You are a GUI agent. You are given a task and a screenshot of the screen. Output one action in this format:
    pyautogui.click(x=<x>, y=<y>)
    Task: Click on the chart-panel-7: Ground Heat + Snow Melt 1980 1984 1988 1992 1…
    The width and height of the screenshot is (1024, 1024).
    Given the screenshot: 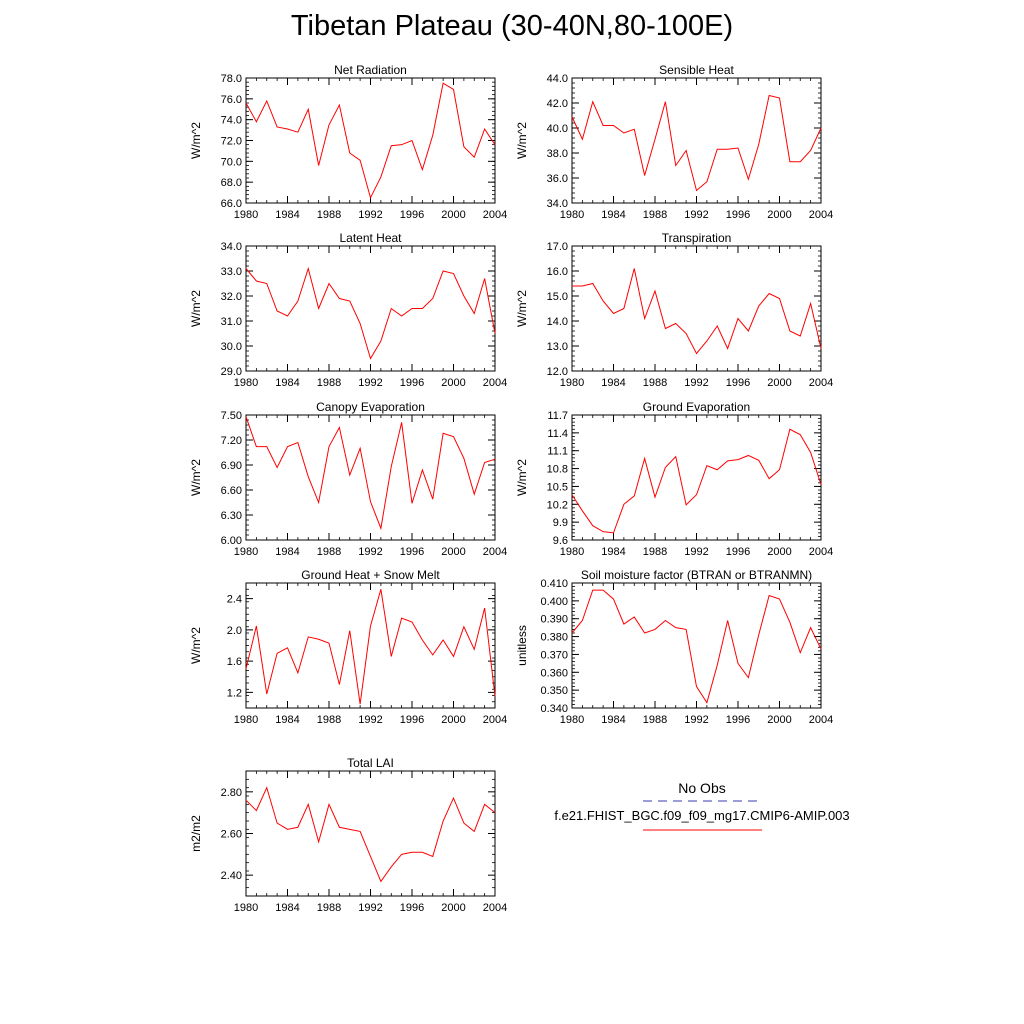 What is the action you would take?
    pyautogui.click(x=348, y=647)
    